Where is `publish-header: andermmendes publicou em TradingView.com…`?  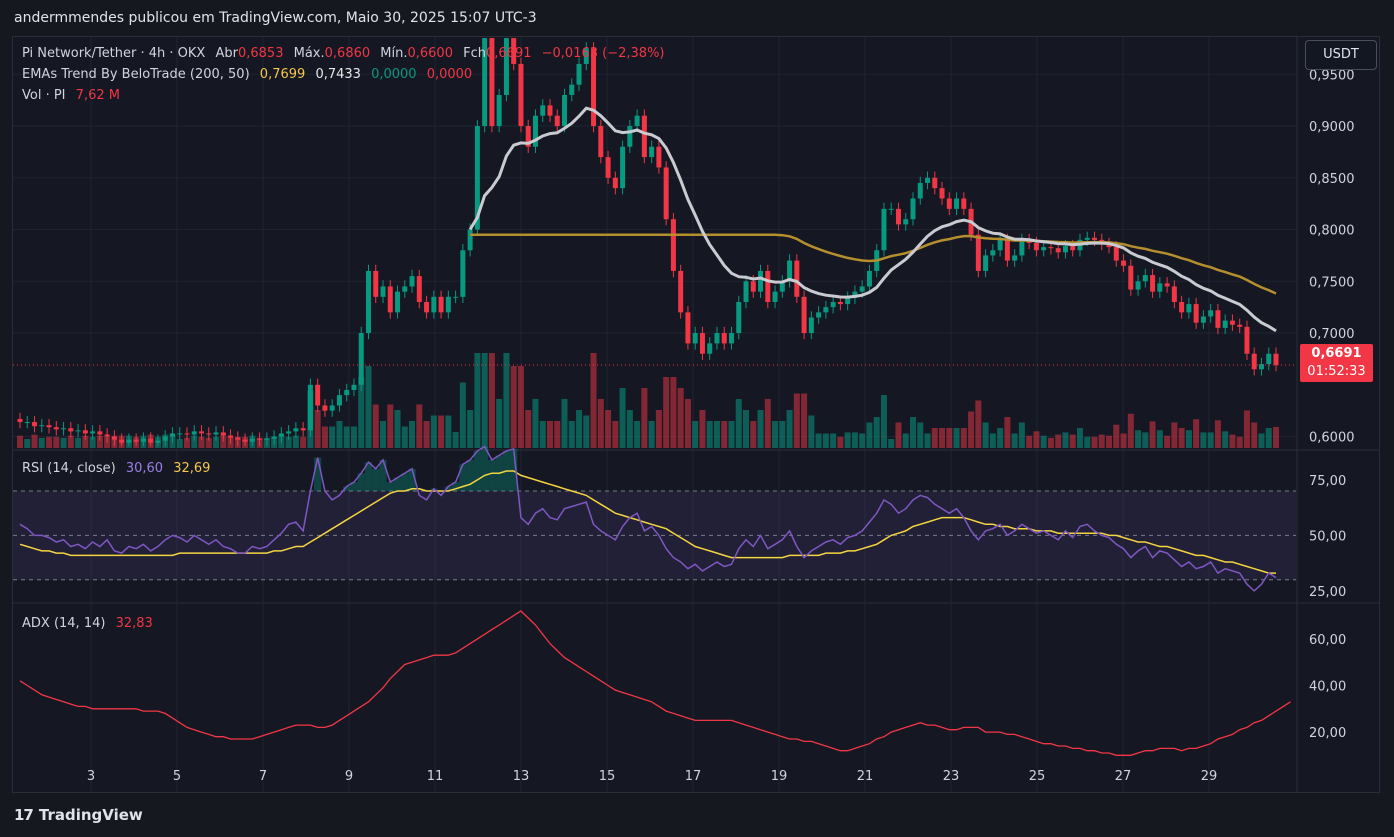 publish-header: andermmendes publicou em TradingView.com… is located at coordinates (697, 18).